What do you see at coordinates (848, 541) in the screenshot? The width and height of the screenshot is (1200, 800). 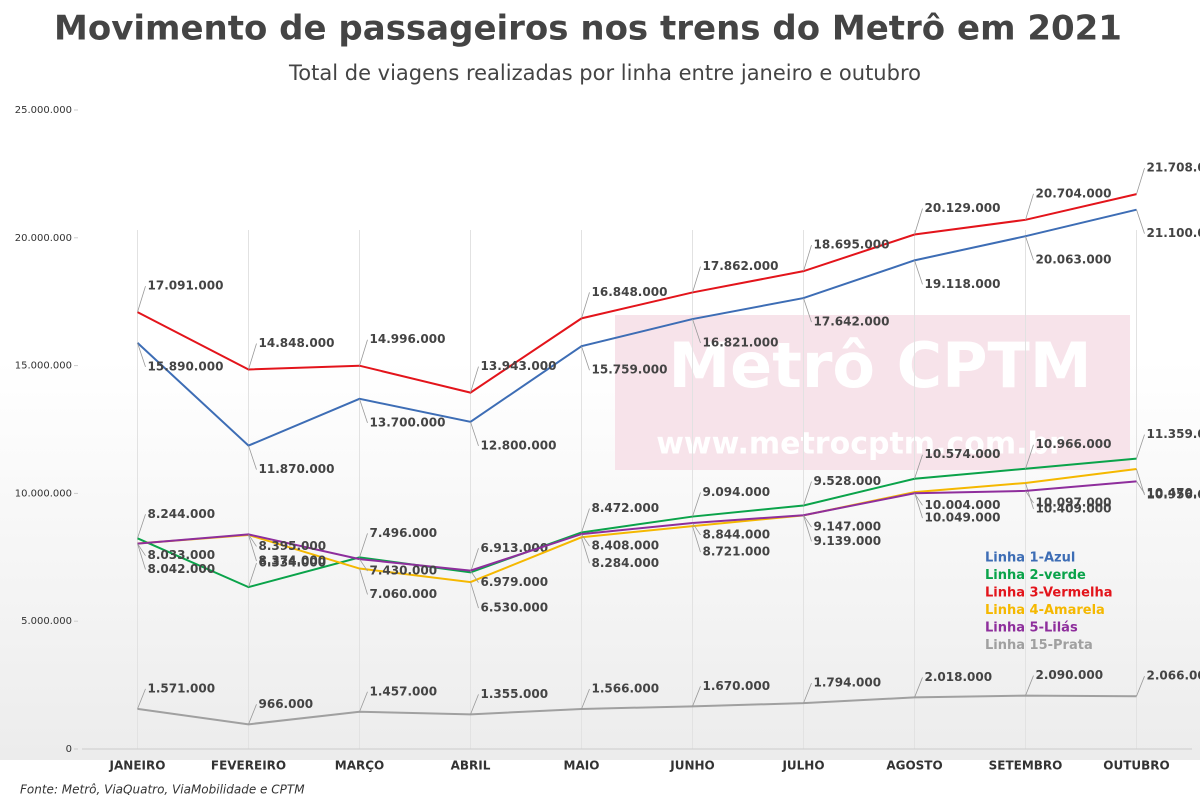 I see `data-label: 9.139.000` at bounding box center [848, 541].